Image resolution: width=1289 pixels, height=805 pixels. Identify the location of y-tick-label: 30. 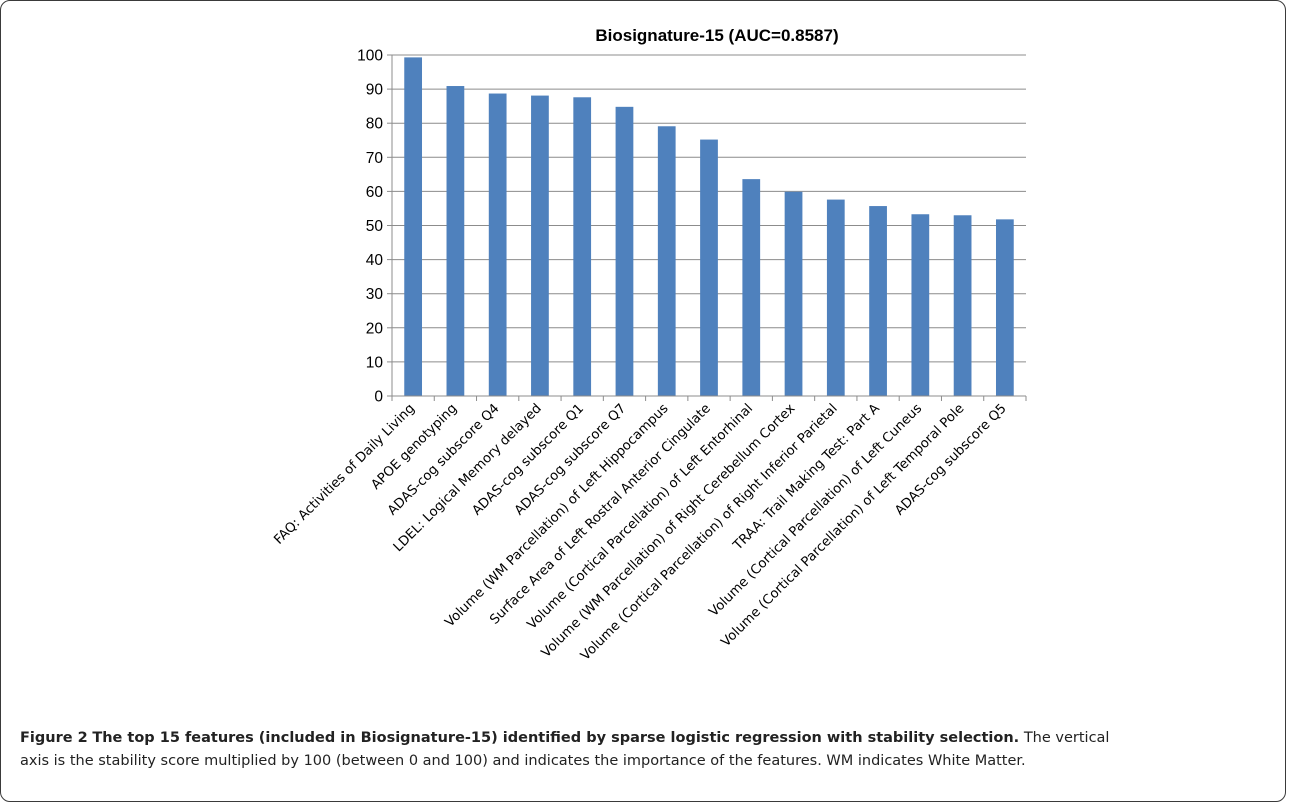
(375, 294).